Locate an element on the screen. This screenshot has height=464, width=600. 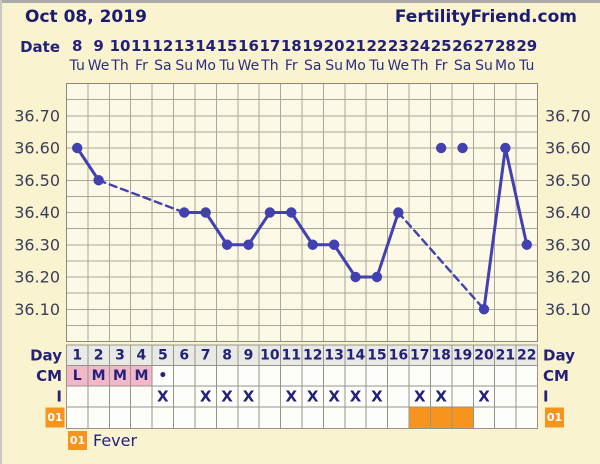
y-tick-left: 36.30 is located at coordinates (37, 244).